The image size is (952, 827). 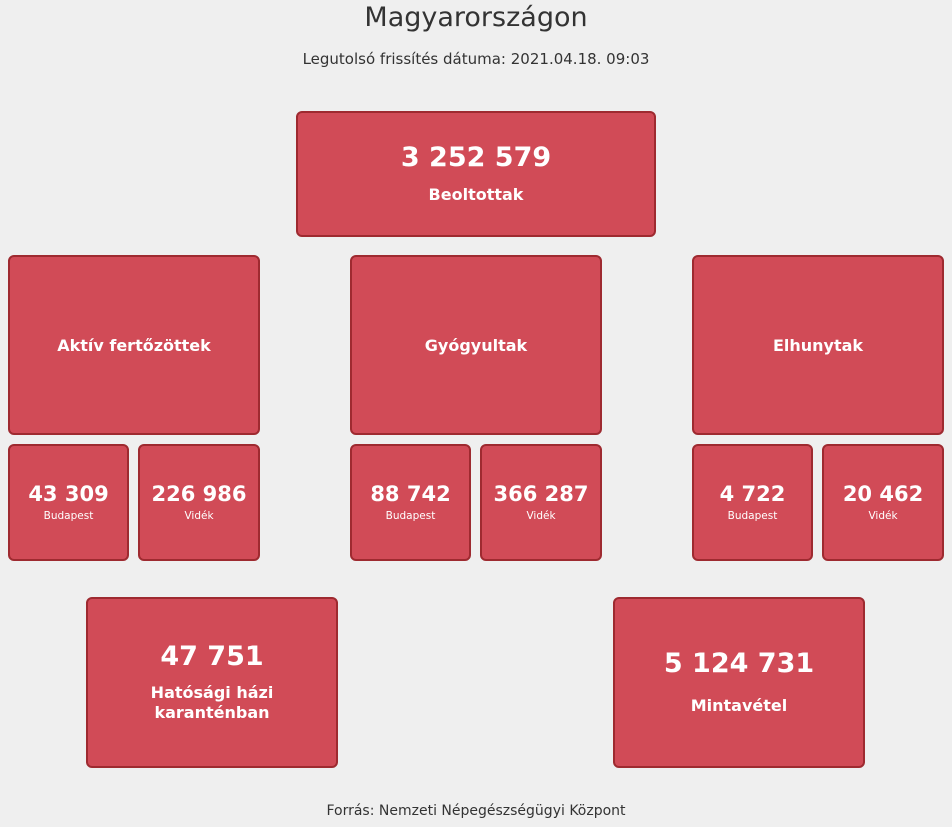 What do you see at coordinates (739, 706) in the screenshot?
I see `sampling-label: Mintavétel` at bounding box center [739, 706].